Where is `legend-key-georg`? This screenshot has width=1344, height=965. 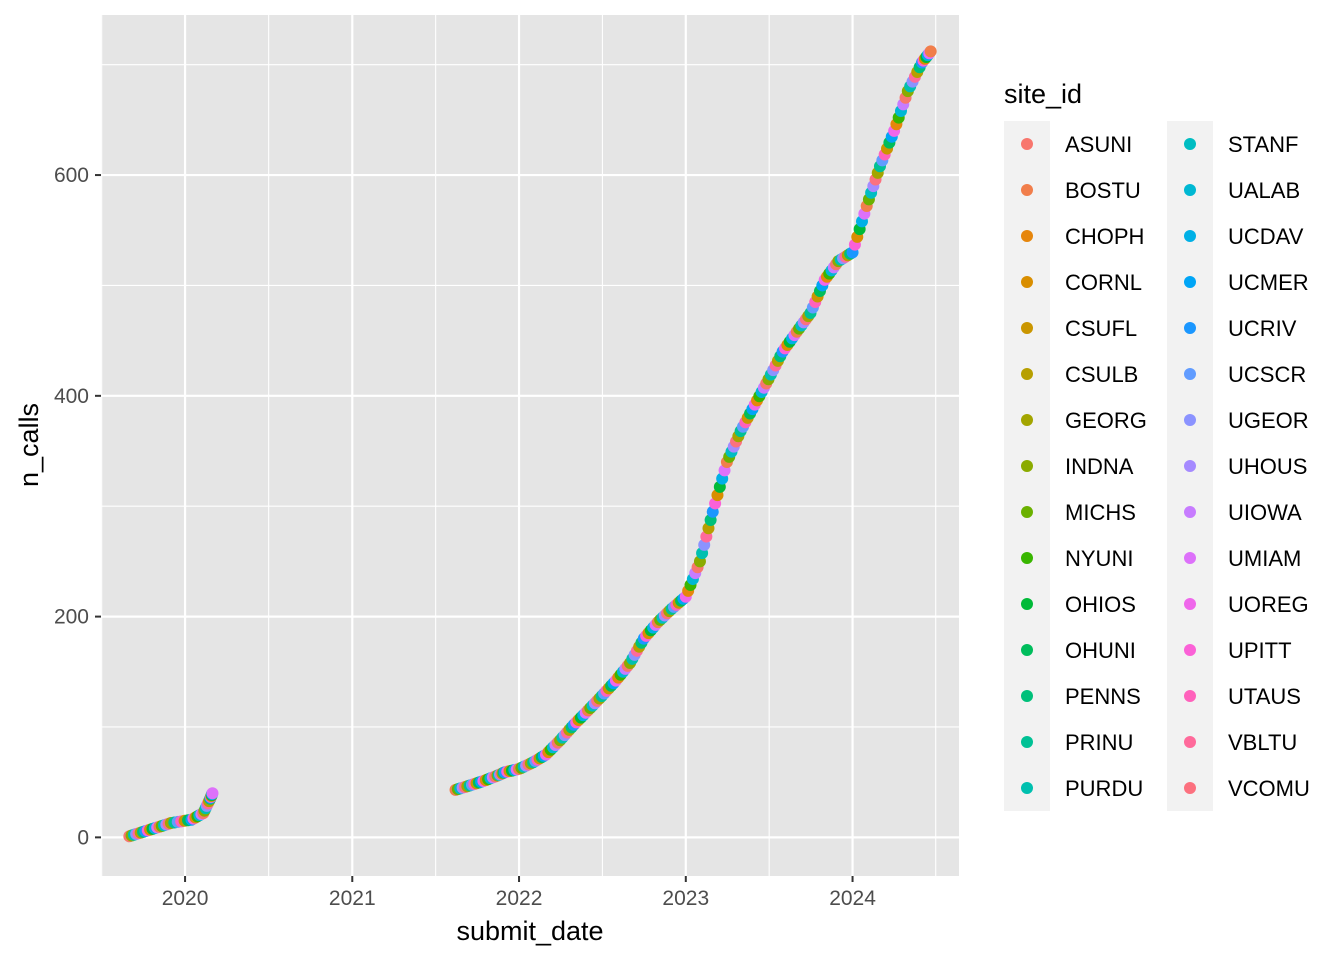
legend-key-georg is located at coordinates (1027, 420).